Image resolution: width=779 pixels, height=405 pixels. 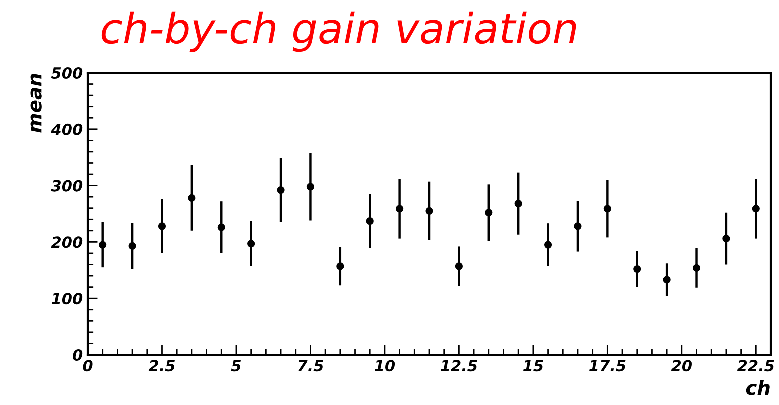 I want to click on y-tick-label: 0, so click(x=78, y=355).